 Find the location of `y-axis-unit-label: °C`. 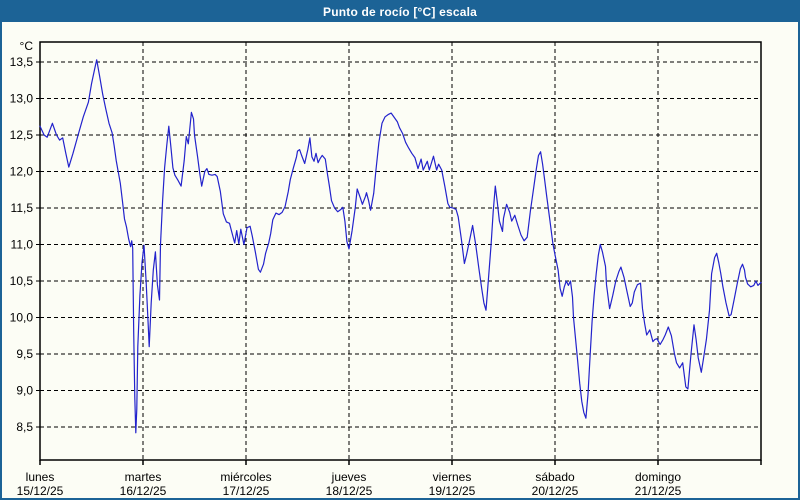

y-axis-unit-label: °C is located at coordinates (27, 46).